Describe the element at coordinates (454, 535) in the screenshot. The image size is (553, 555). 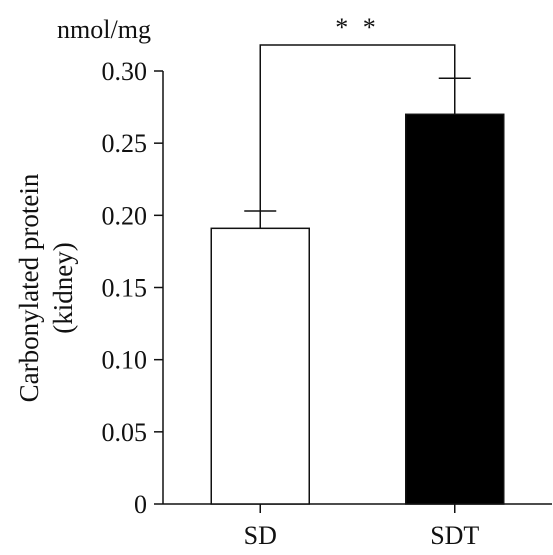
I see `x-tick-label: SDT` at that location.